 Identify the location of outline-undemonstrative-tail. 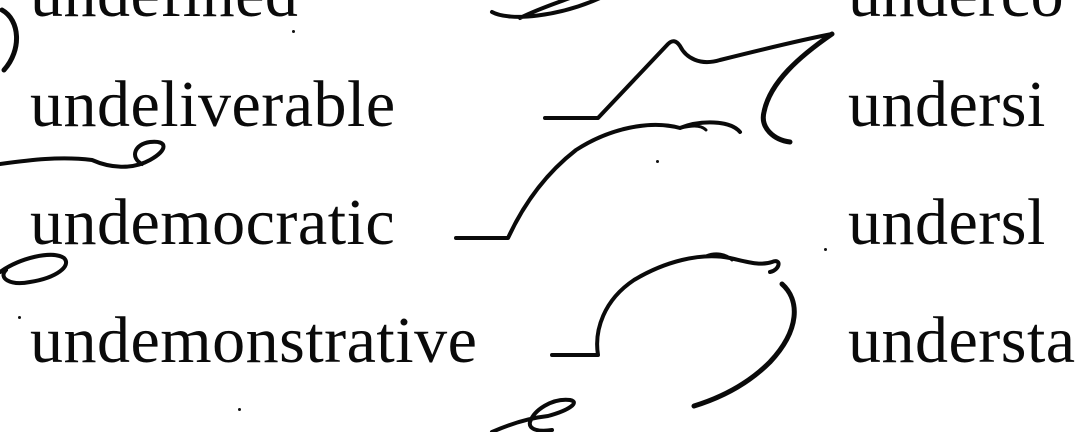
(744, 345).